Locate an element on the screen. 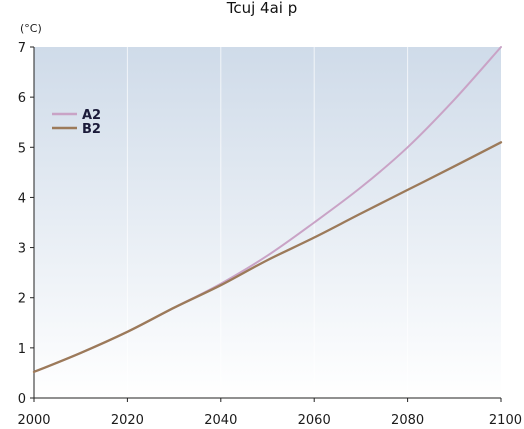  y-tick-label: 3 is located at coordinates (22, 249).